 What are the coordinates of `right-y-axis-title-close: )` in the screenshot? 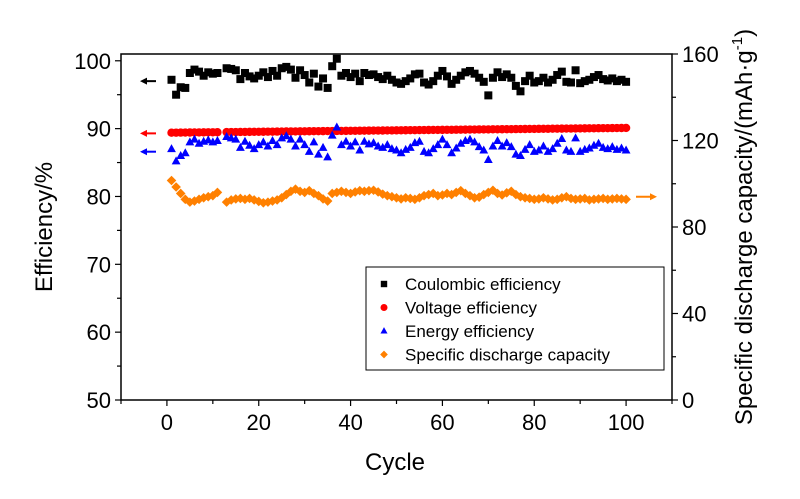 It's located at (744, 33).